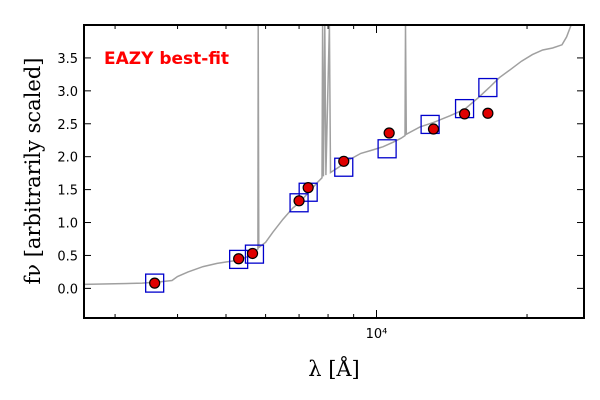 The width and height of the screenshot is (600, 400). Describe the element at coordinates (377, 334) in the screenshot. I see `x-tick-label: 10⁴` at that location.